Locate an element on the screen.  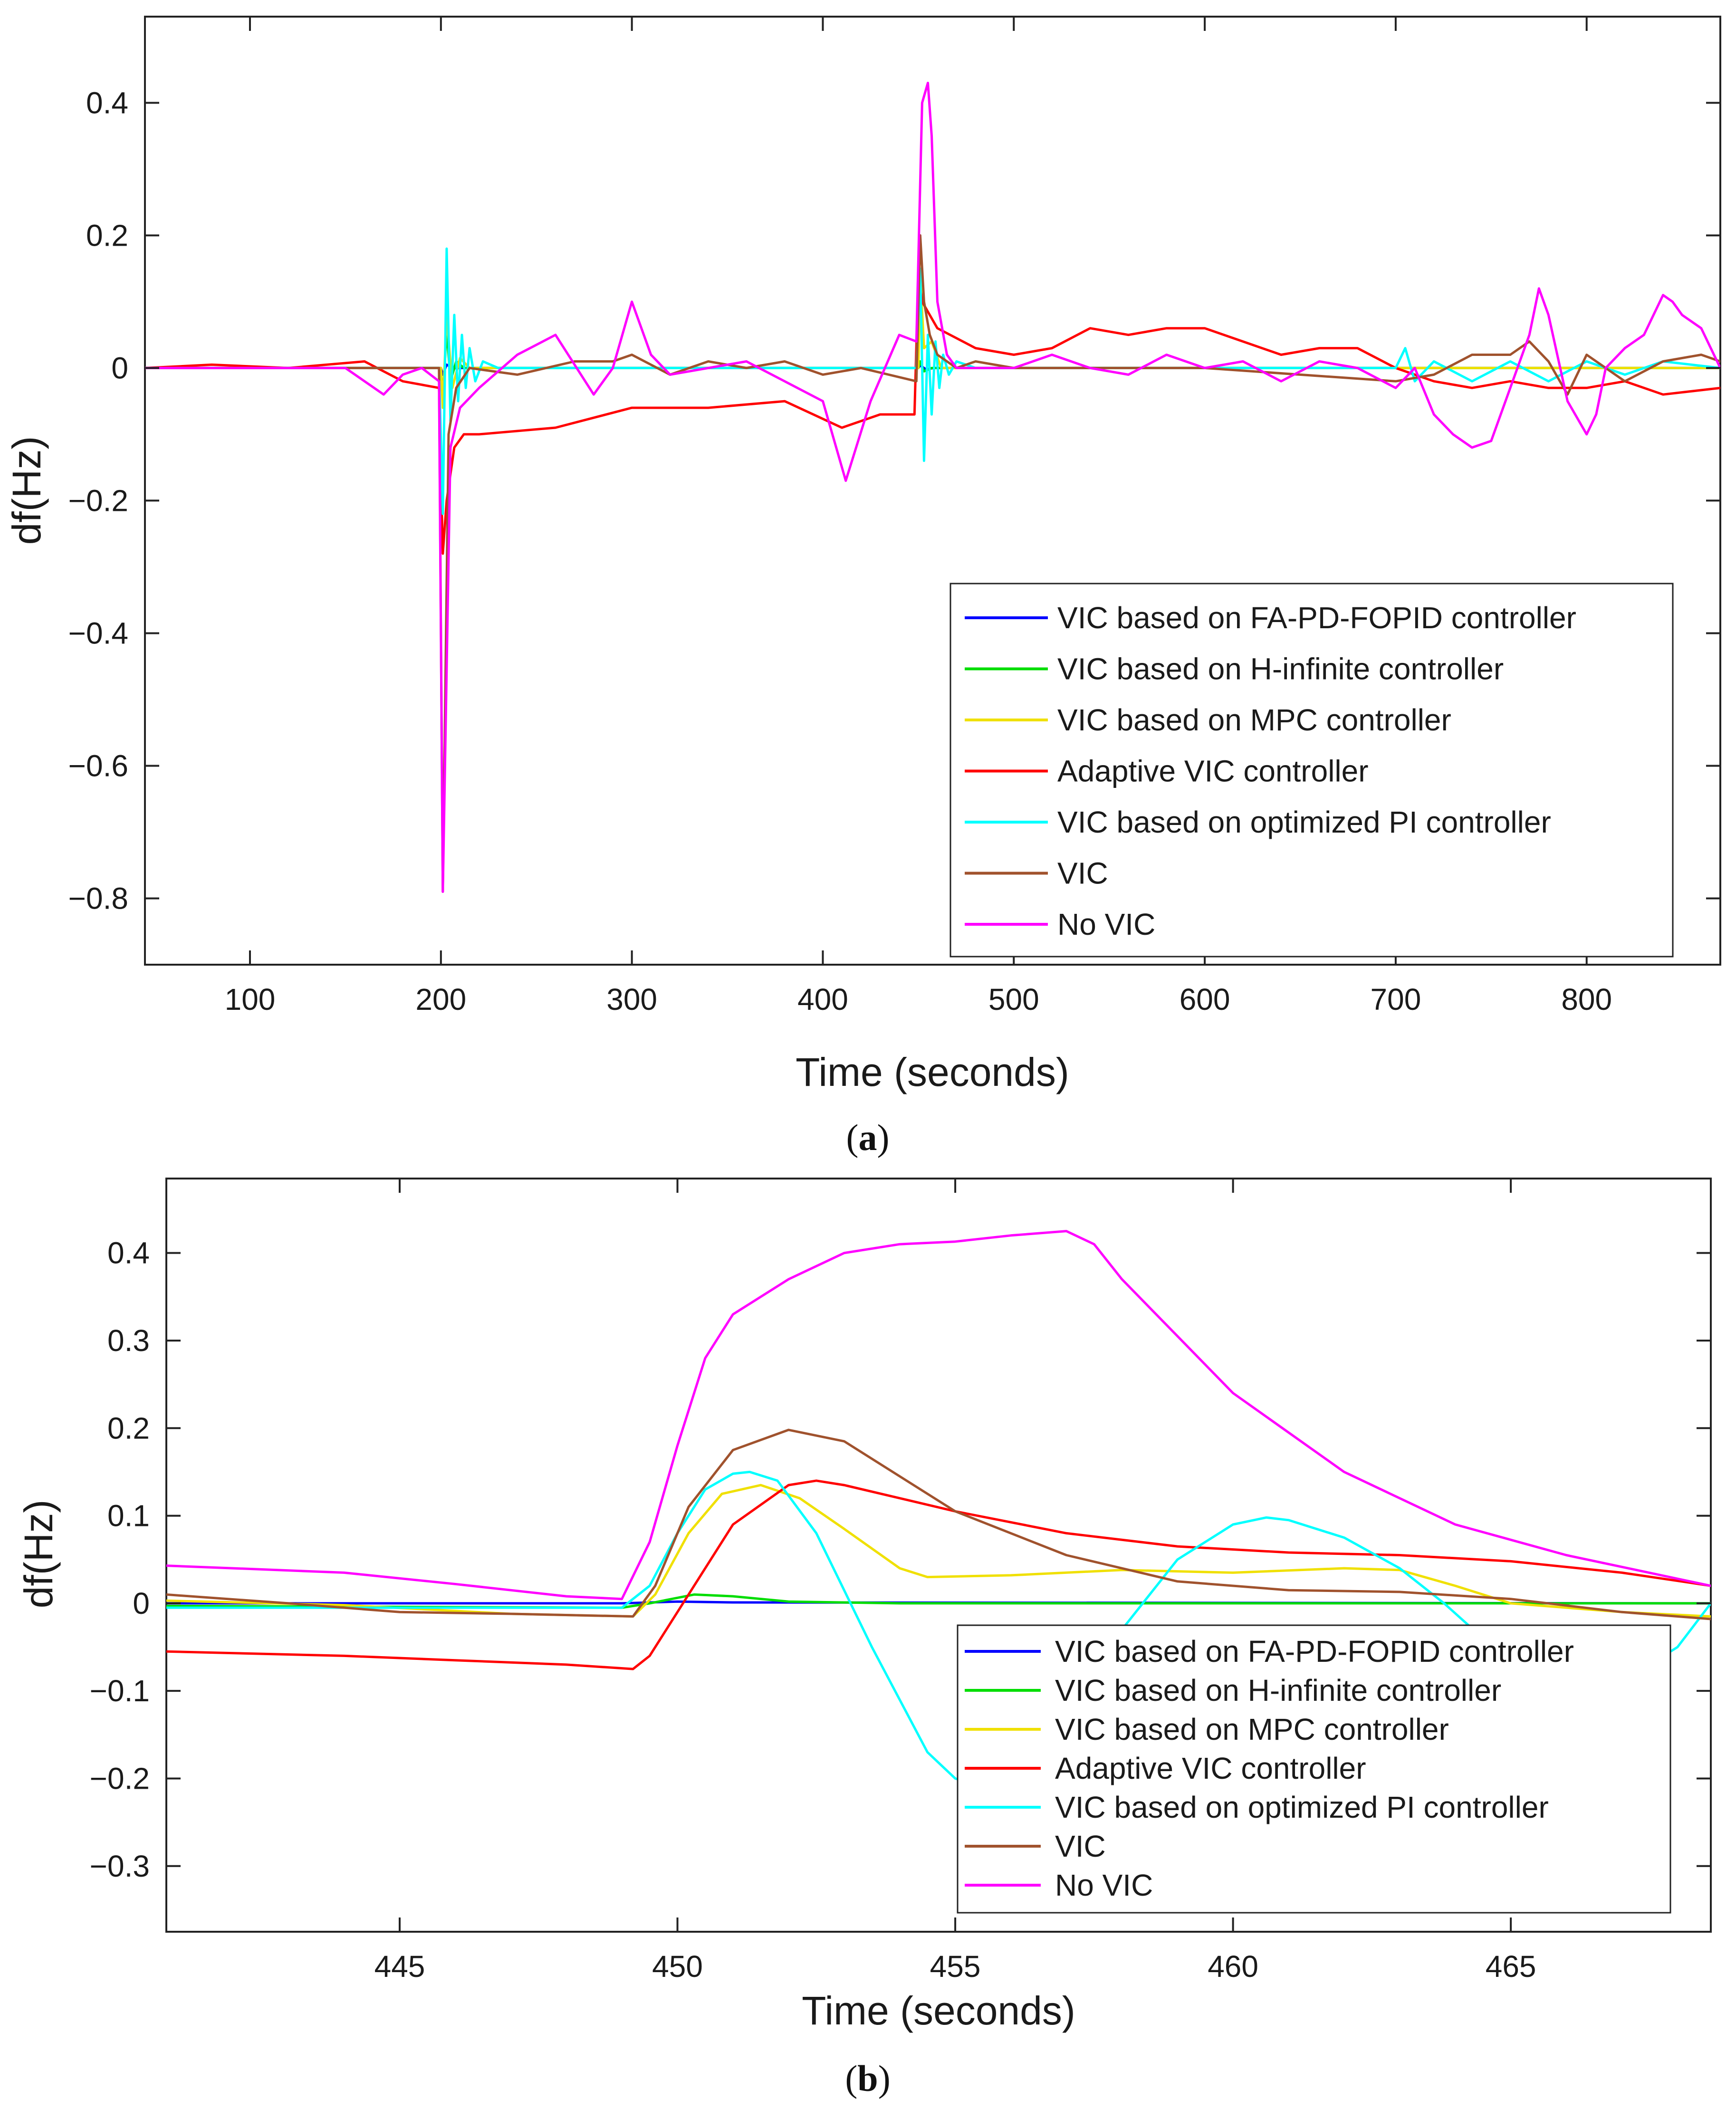
caption-a: (a) is located at coordinates (868, 1137).